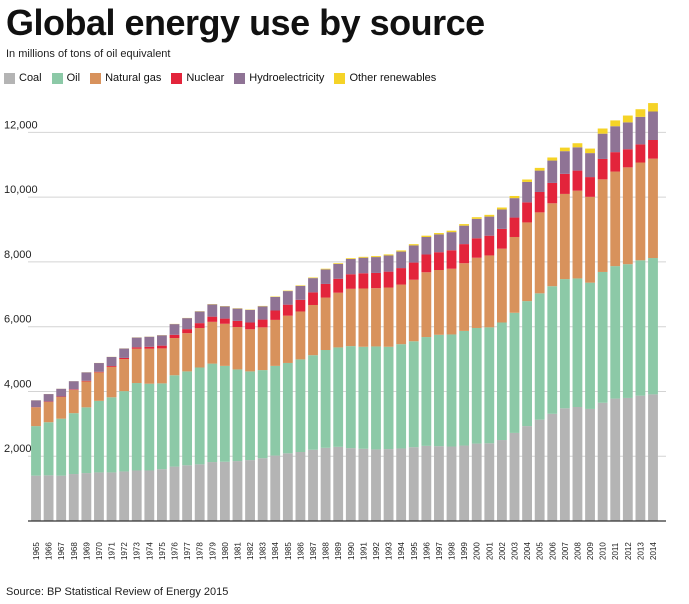 Image resolution: width=689 pixels, height=604 pixels. Describe the element at coordinates (250, 326) in the screenshot. I see `bar-segment-nuclear-1982` at that location.